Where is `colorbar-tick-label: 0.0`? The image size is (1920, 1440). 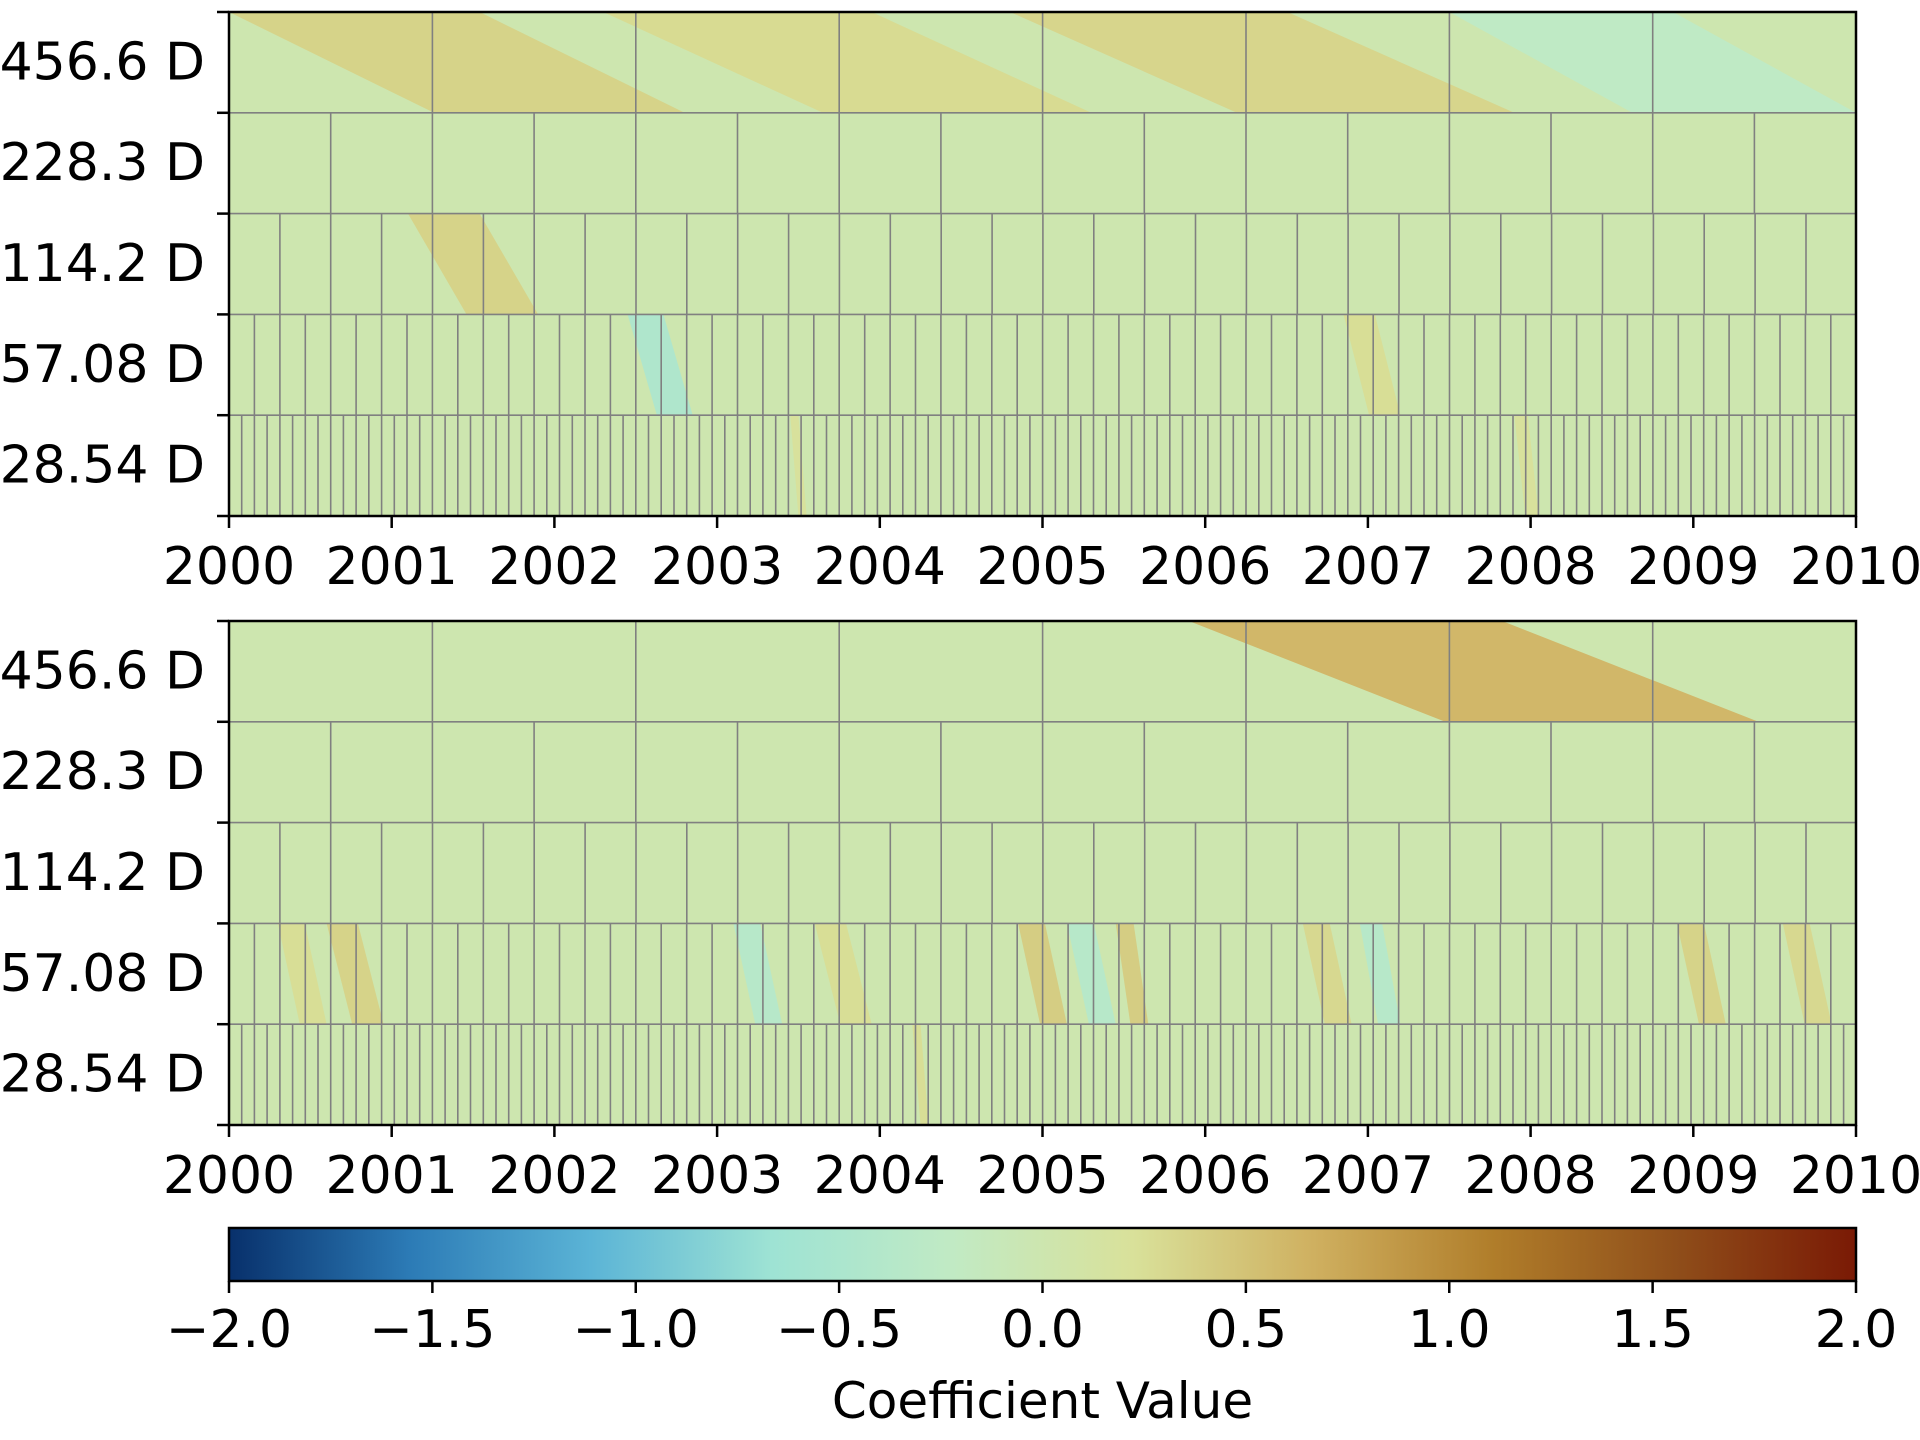 colorbar-tick-label: 0.0 is located at coordinates (1042, 1330).